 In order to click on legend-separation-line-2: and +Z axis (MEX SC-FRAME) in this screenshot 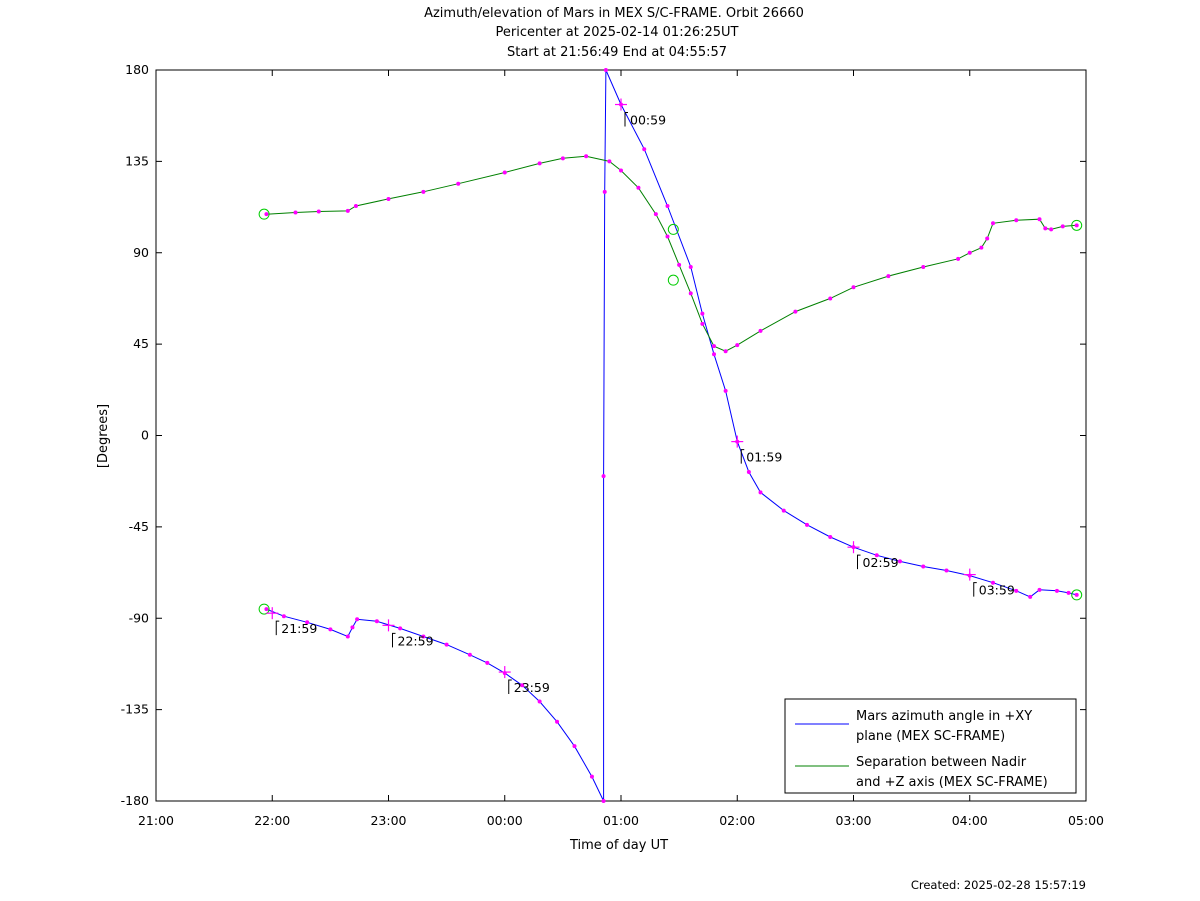, I will do `click(952, 782)`.